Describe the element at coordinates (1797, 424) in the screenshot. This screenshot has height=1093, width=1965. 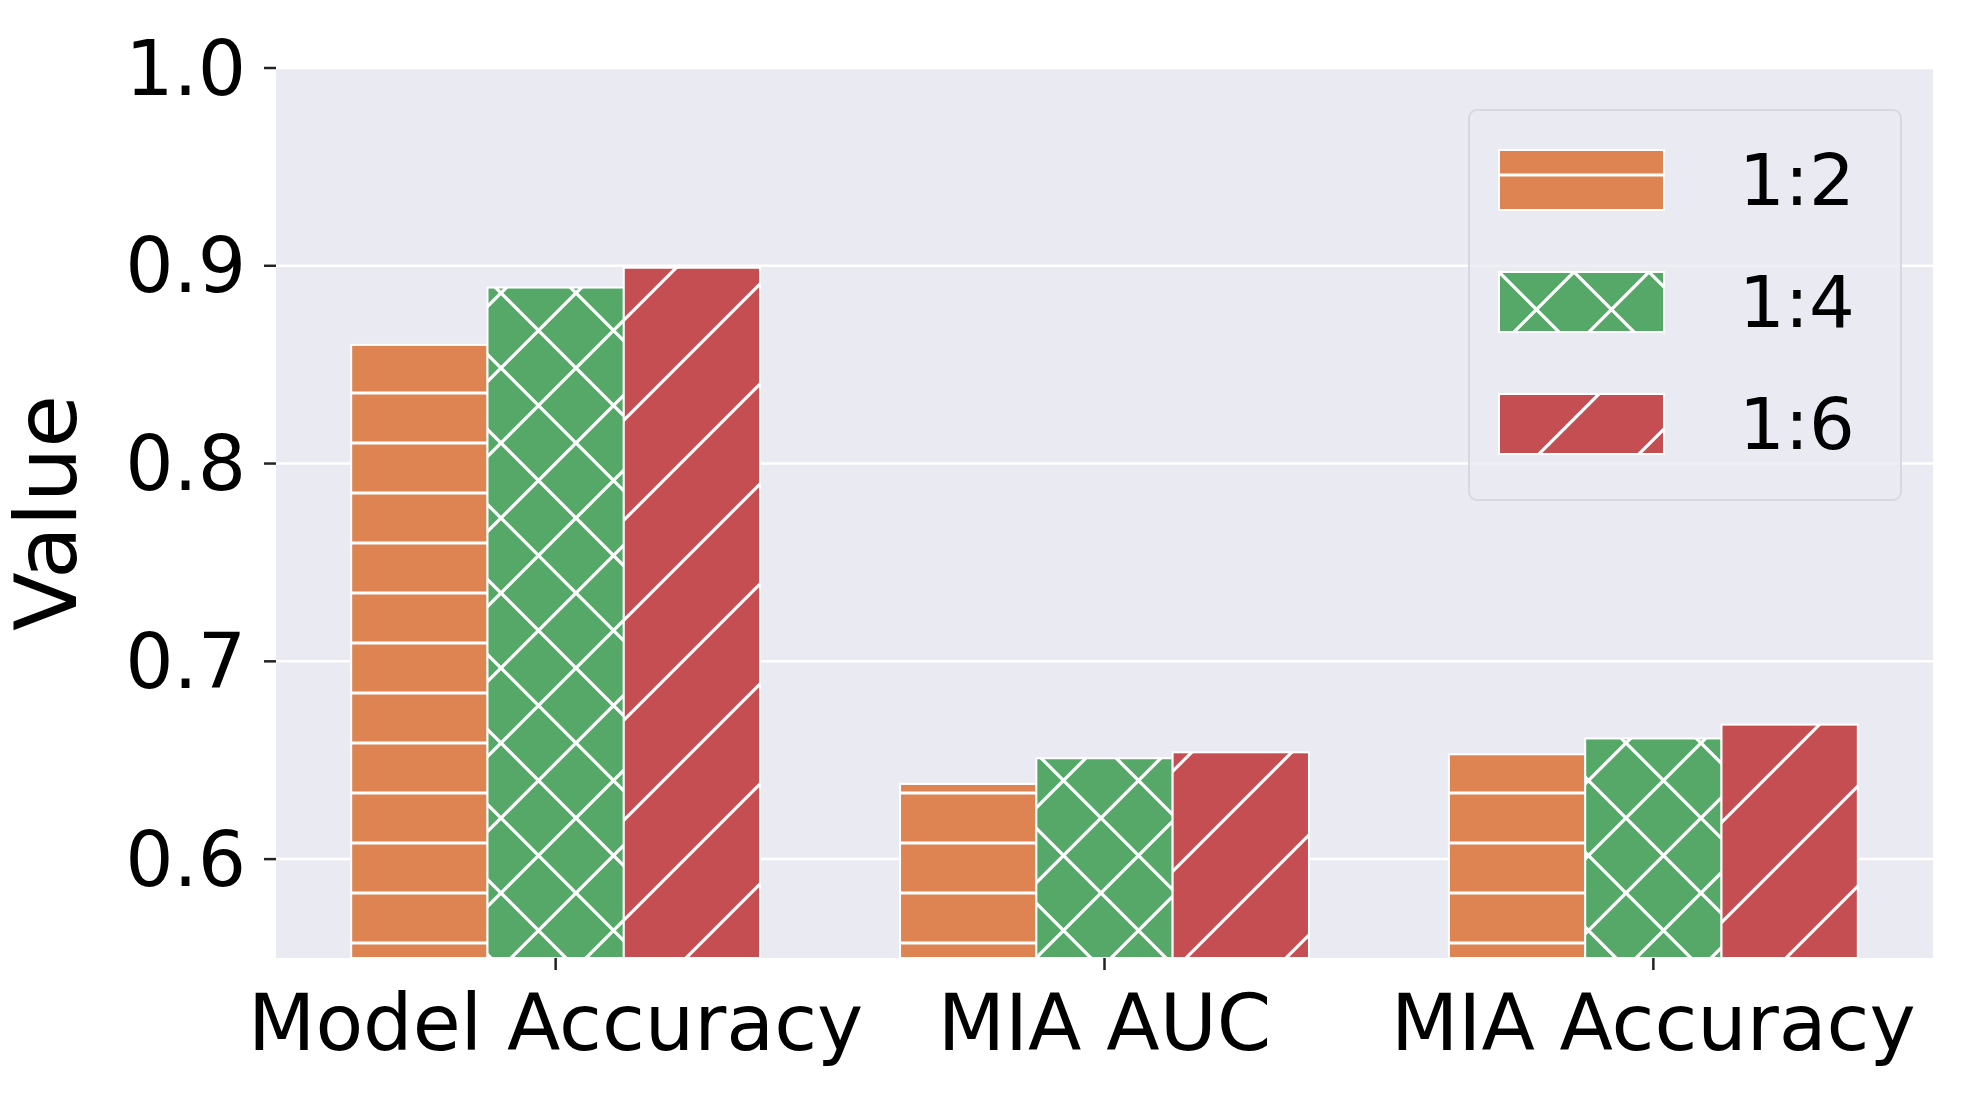
I see `legend-label: 1:6` at that location.